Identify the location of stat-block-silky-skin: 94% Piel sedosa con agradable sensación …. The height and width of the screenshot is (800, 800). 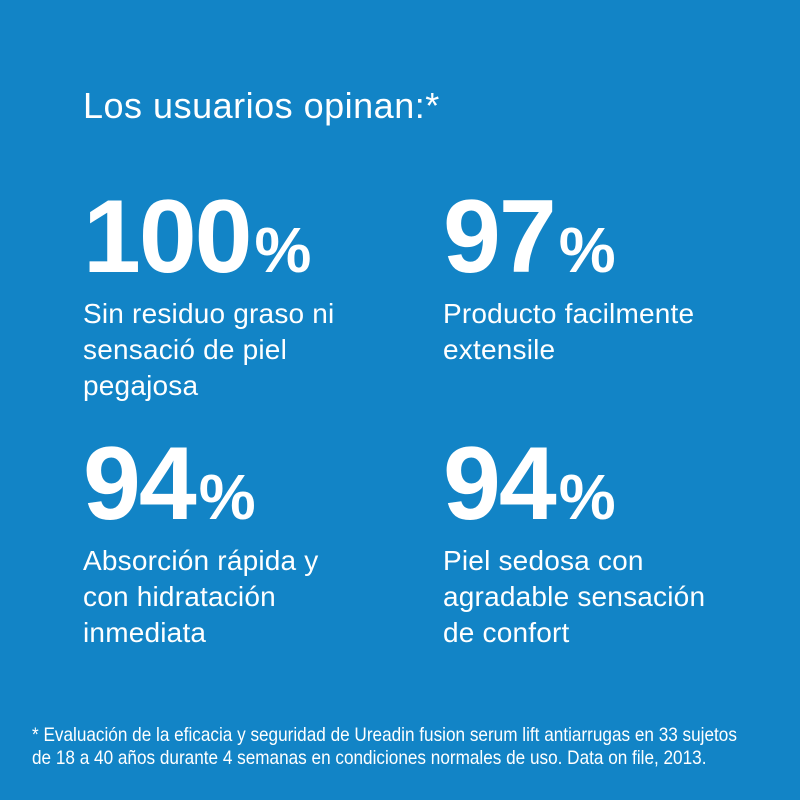
(613, 541).